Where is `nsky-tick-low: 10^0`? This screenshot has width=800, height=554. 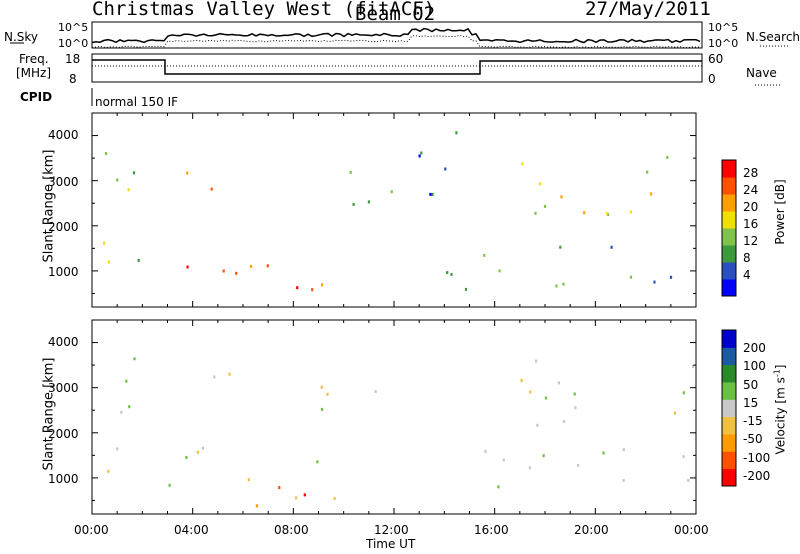
nsky-tick-low: 10^0 is located at coordinates (73, 43).